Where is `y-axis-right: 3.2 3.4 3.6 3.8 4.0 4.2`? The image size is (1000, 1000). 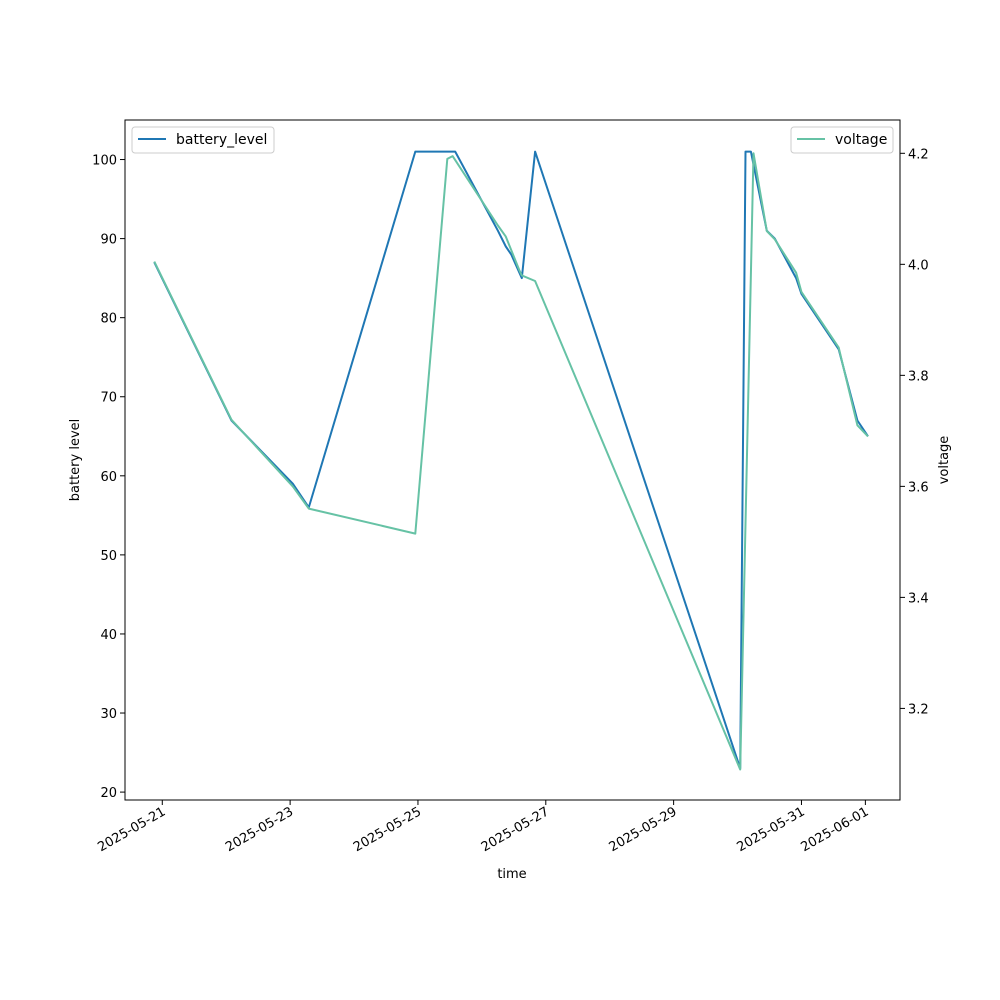 y-axis-right: 3.2 3.4 3.6 3.8 4.0 4.2 is located at coordinates (914, 432).